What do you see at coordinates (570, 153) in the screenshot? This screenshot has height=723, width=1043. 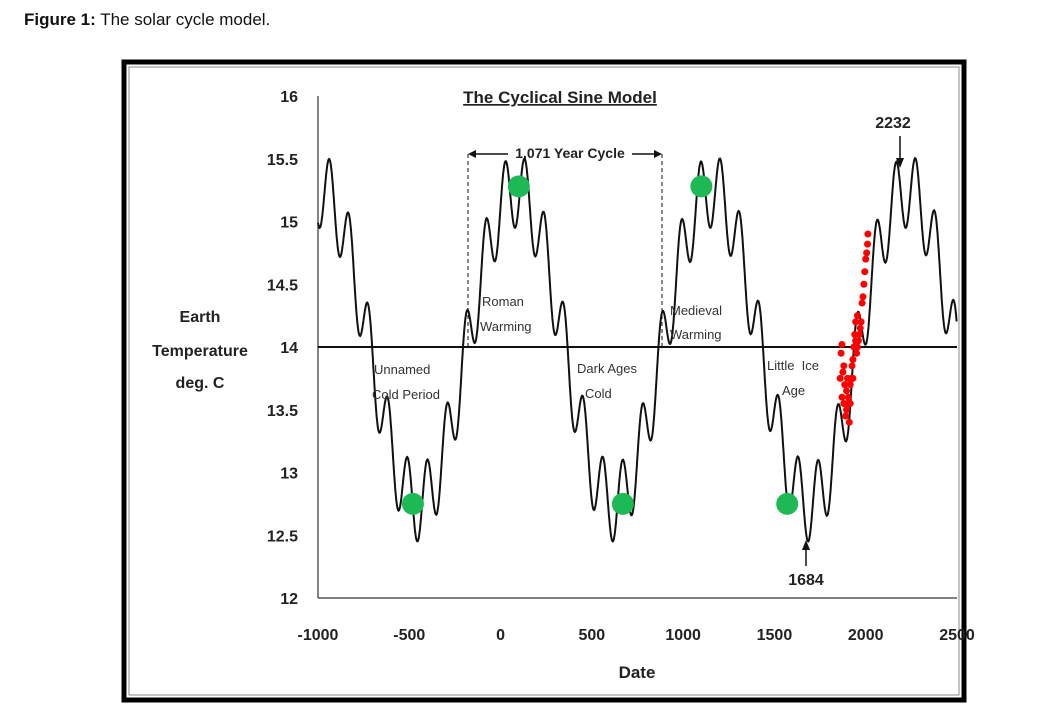 I see `cycle-label: 1,071 Year Cycle` at bounding box center [570, 153].